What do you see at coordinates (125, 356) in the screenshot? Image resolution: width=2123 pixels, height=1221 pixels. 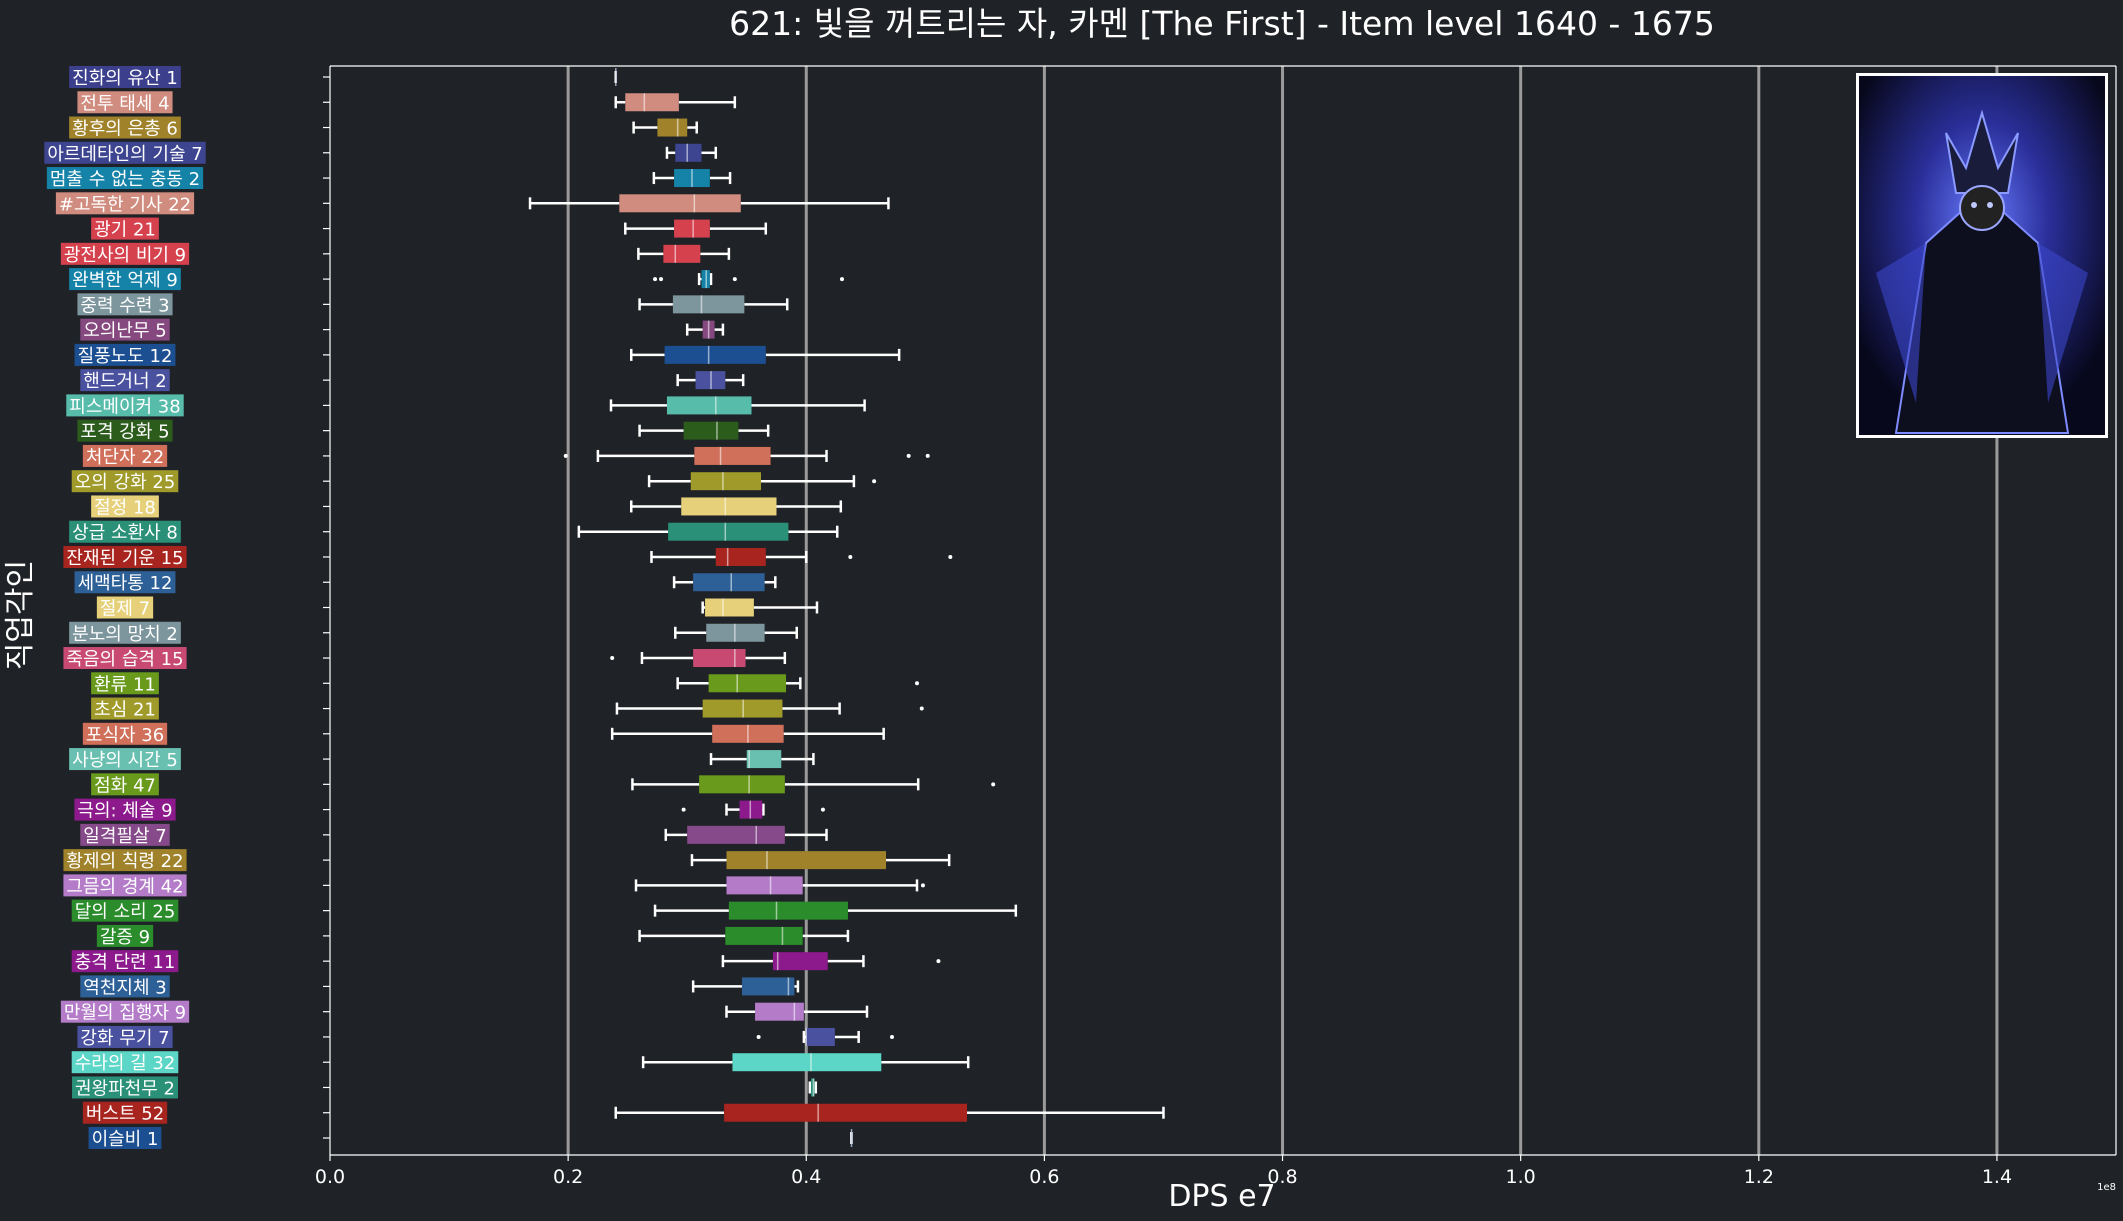 I see `y-label-11: 질풍노도 12` at bounding box center [125, 356].